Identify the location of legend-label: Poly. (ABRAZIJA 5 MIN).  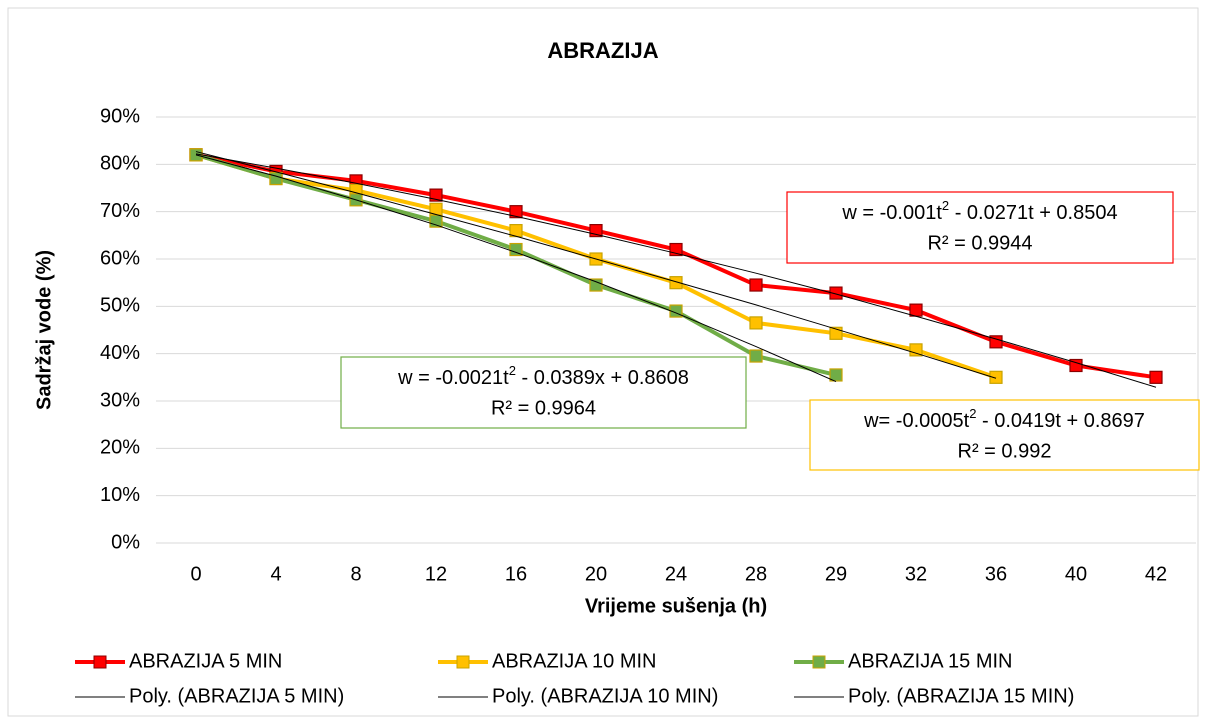
(236, 696).